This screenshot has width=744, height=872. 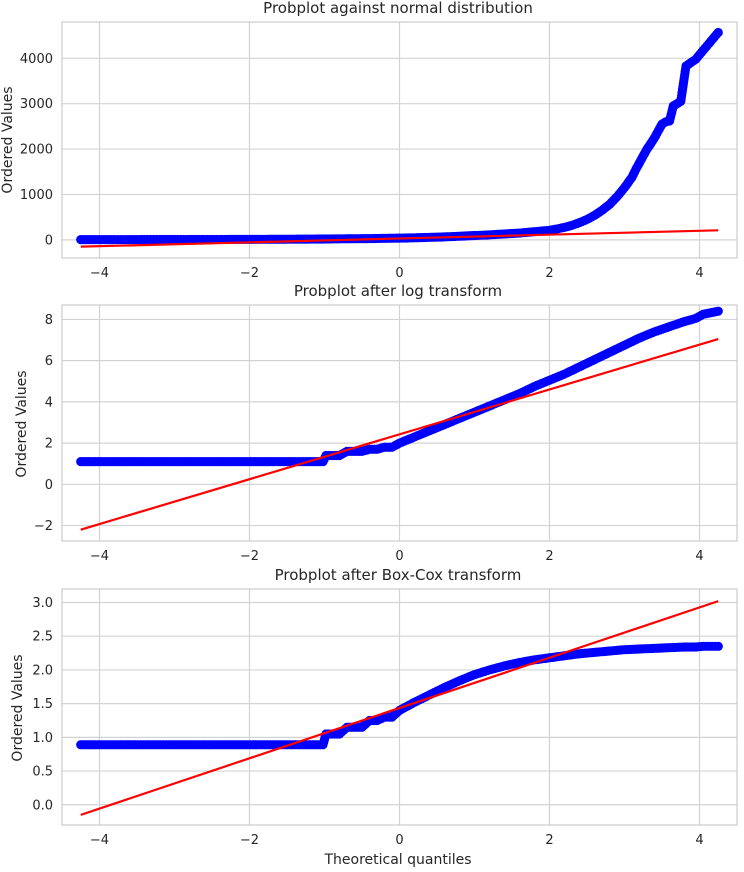 What do you see at coordinates (399, 695) in the screenshot?
I see `data-points` at bounding box center [399, 695].